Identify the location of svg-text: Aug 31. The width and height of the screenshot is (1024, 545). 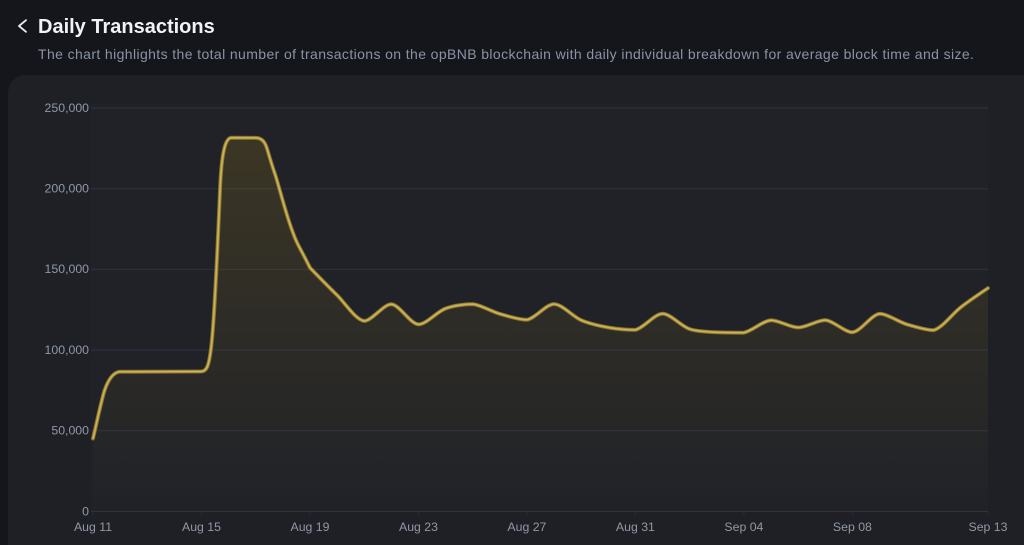
(635, 527).